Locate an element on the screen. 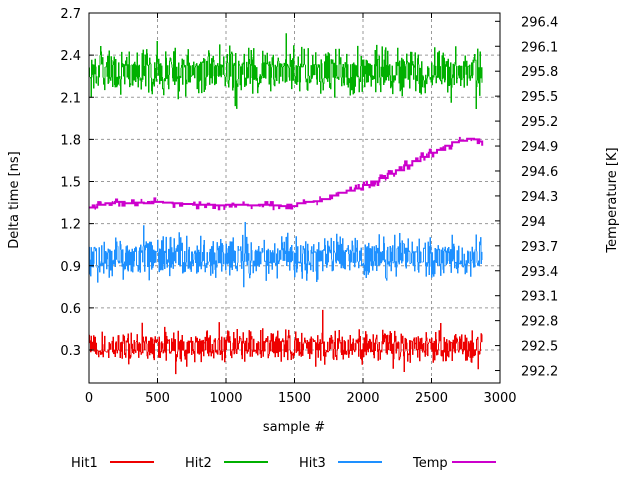 The width and height of the screenshot is (640, 480). y2-axis-title: Temperature [K] is located at coordinates (612, 200).